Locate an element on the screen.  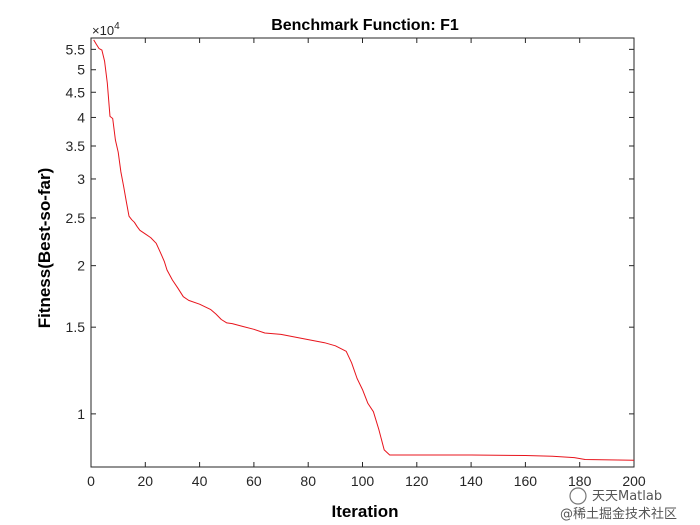
x-tick-label: 0 is located at coordinates (91, 481).